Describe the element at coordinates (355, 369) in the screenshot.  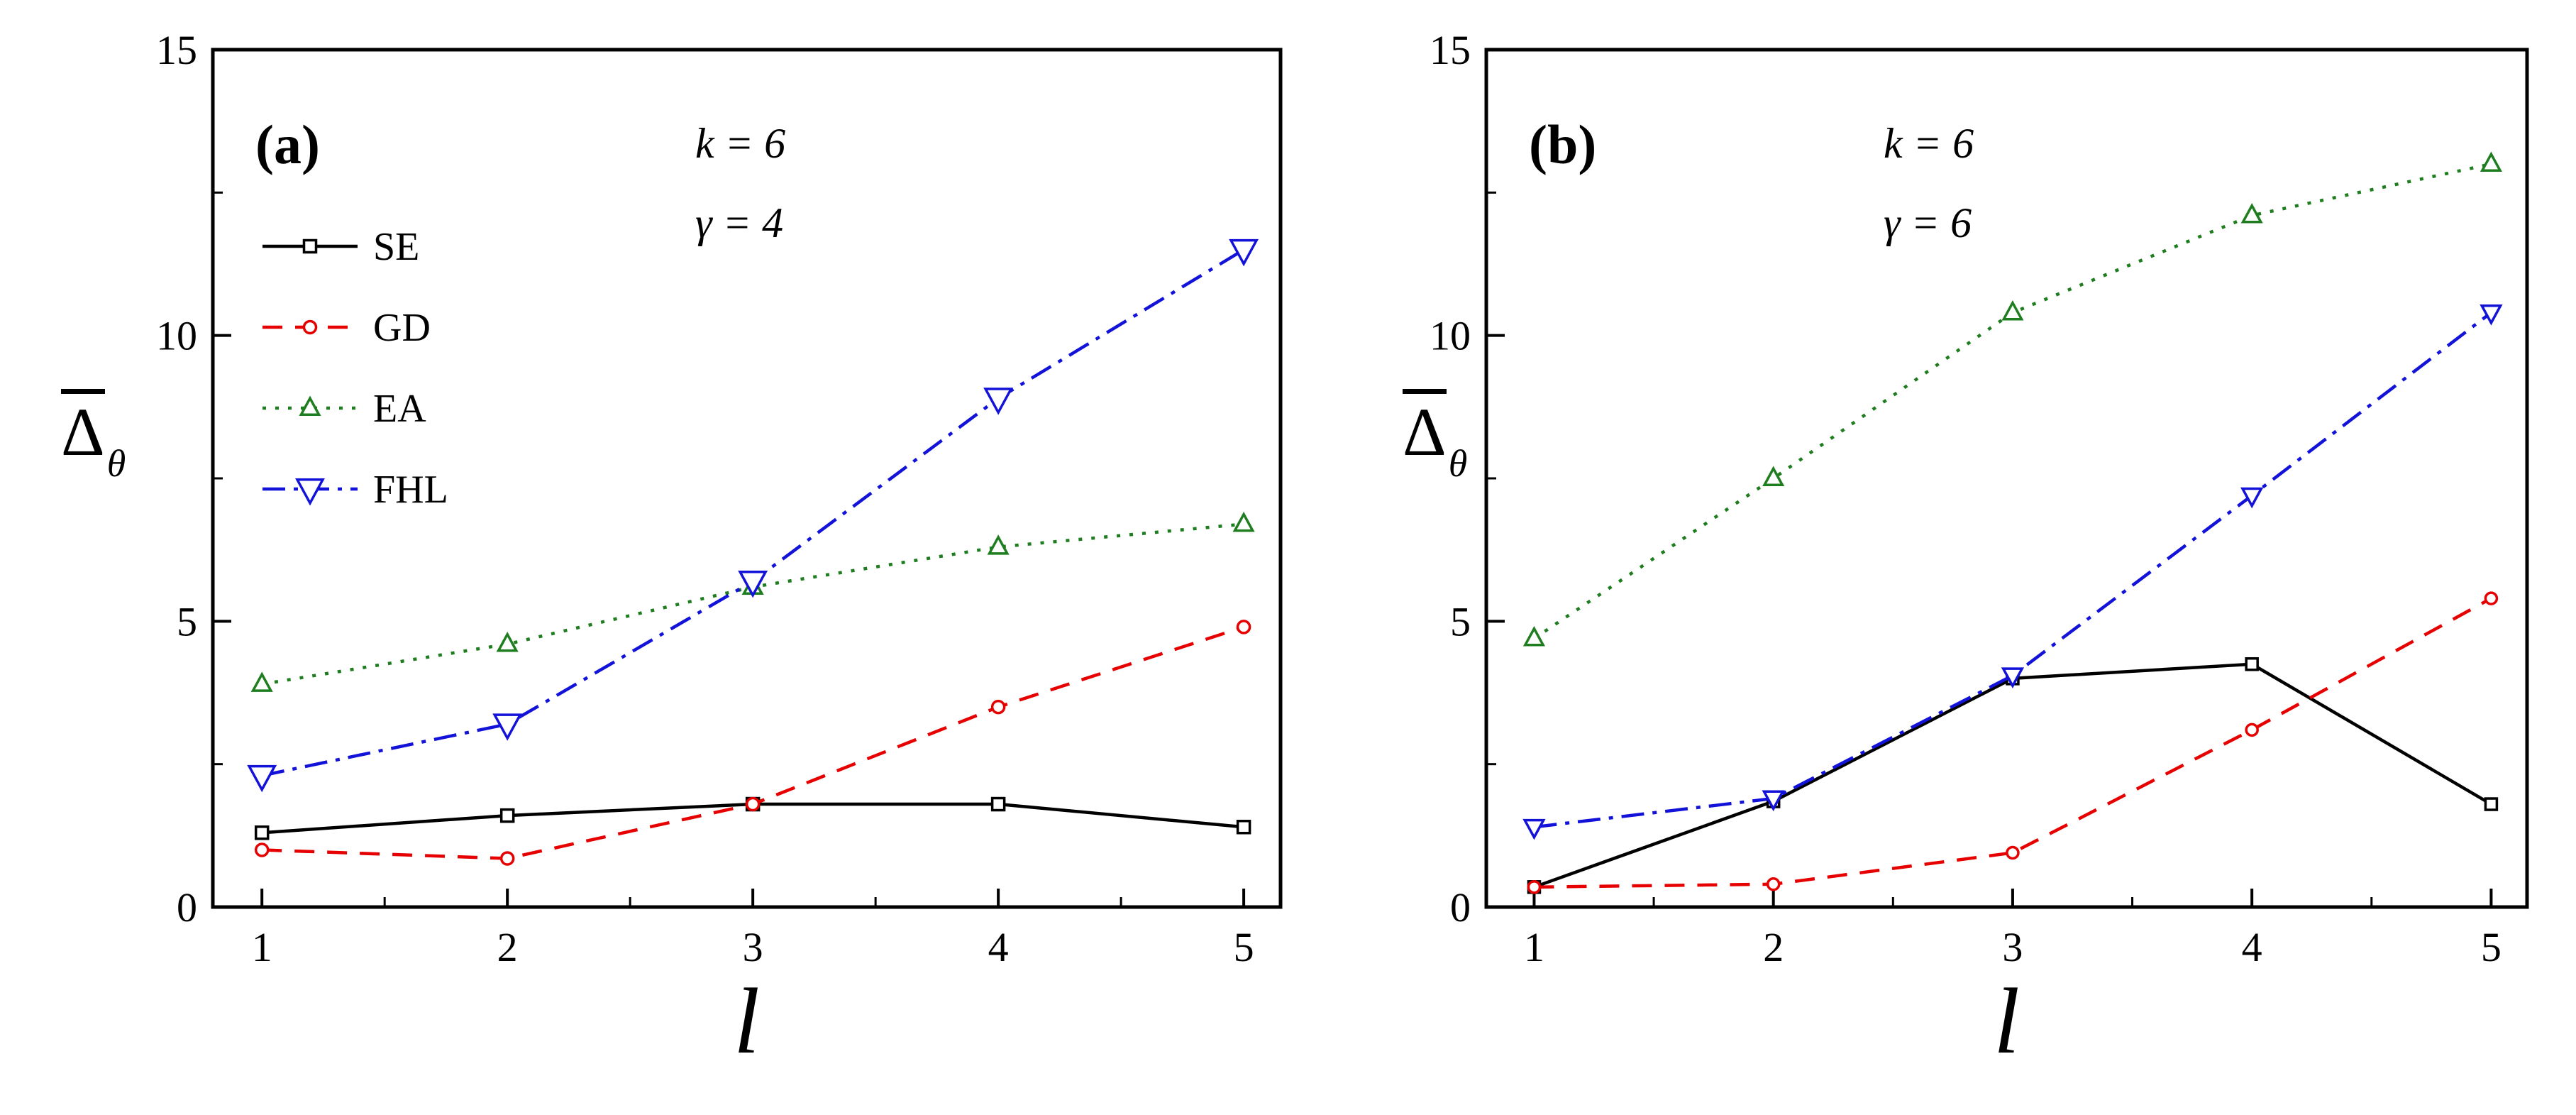
I see `legend: SE GD EA FHL` at that location.